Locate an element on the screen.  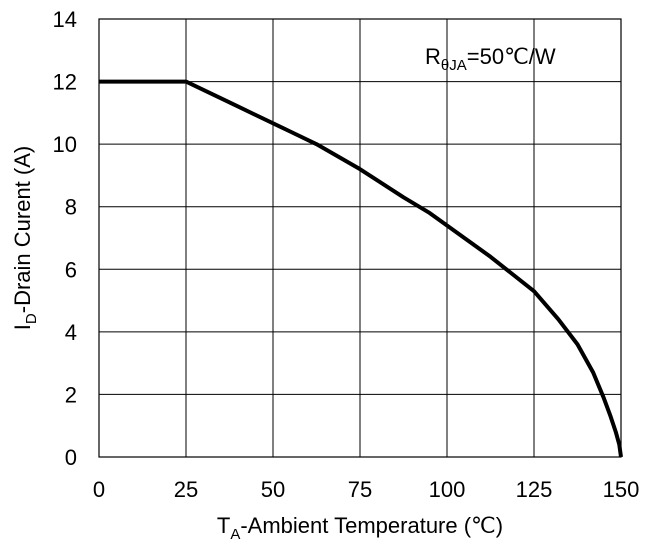
x-axis-label-main: T is located at coordinates (223, 525).